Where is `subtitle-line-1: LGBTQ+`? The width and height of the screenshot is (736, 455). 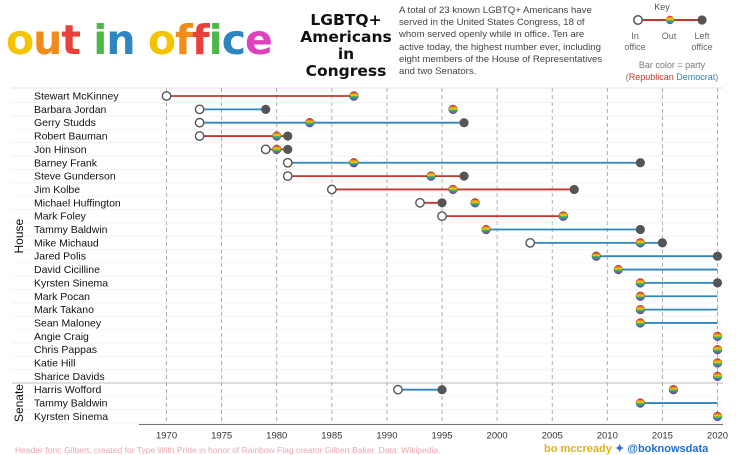 subtitle-line-1: LGBTQ+ is located at coordinates (346, 20).